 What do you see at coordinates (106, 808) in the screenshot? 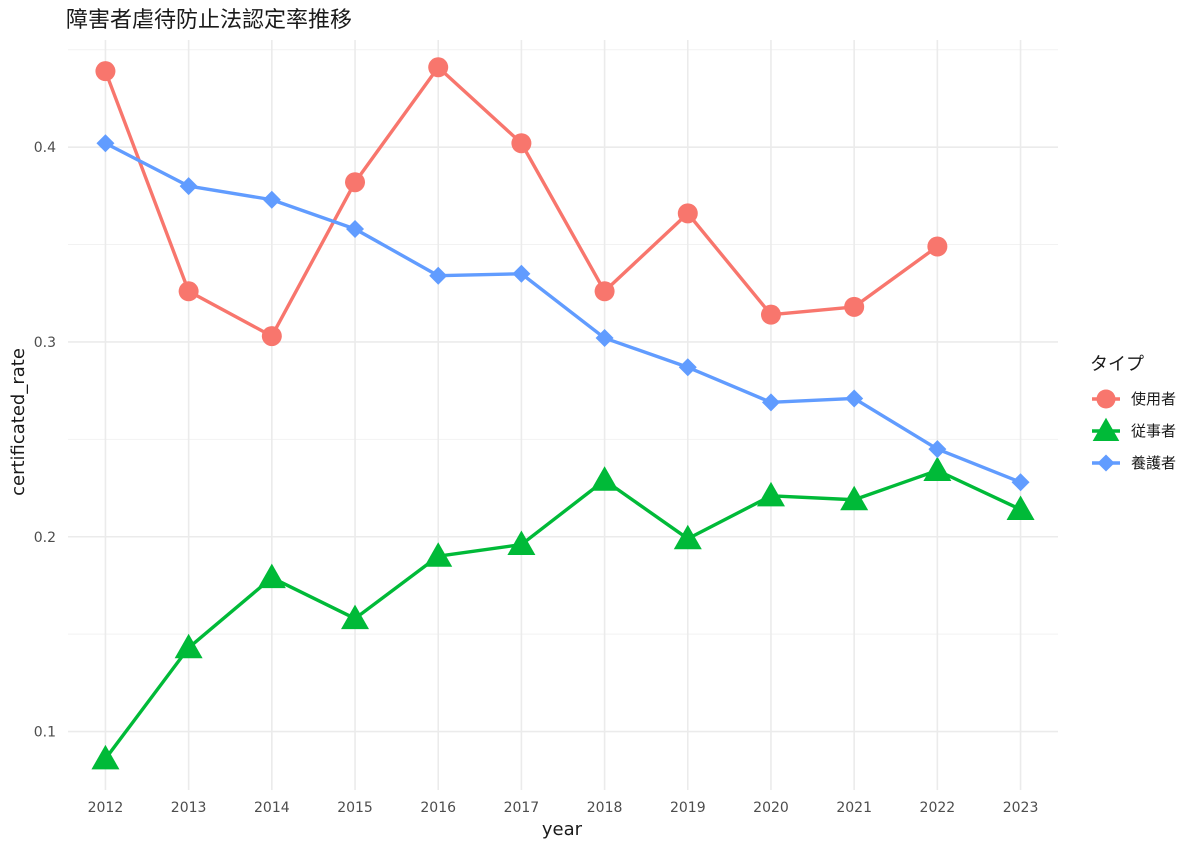
I see `x-tick-label: 2012` at bounding box center [106, 808].